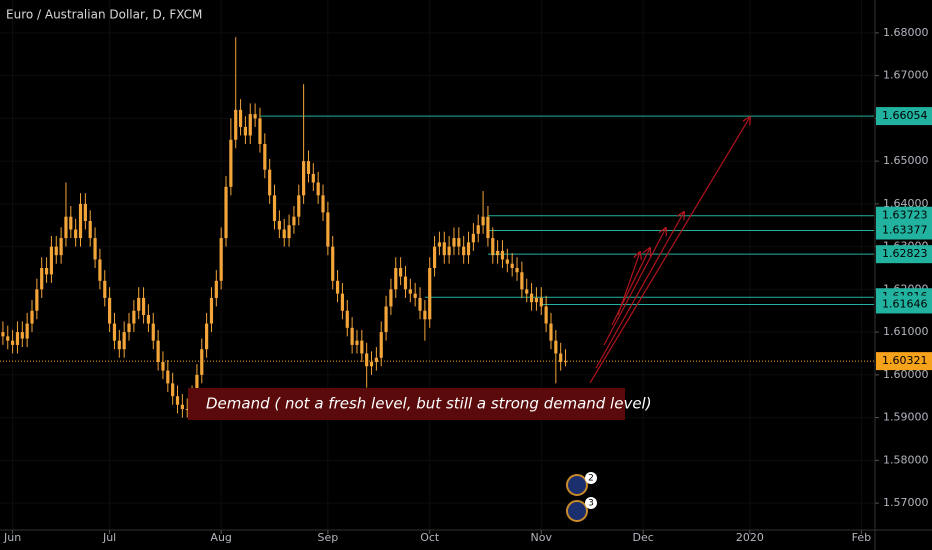 This screenshot has height=550, width=932. Describe the element at coordinates (220, 537) in the screenshot. I see `x-tick-label: Aug` at that location.